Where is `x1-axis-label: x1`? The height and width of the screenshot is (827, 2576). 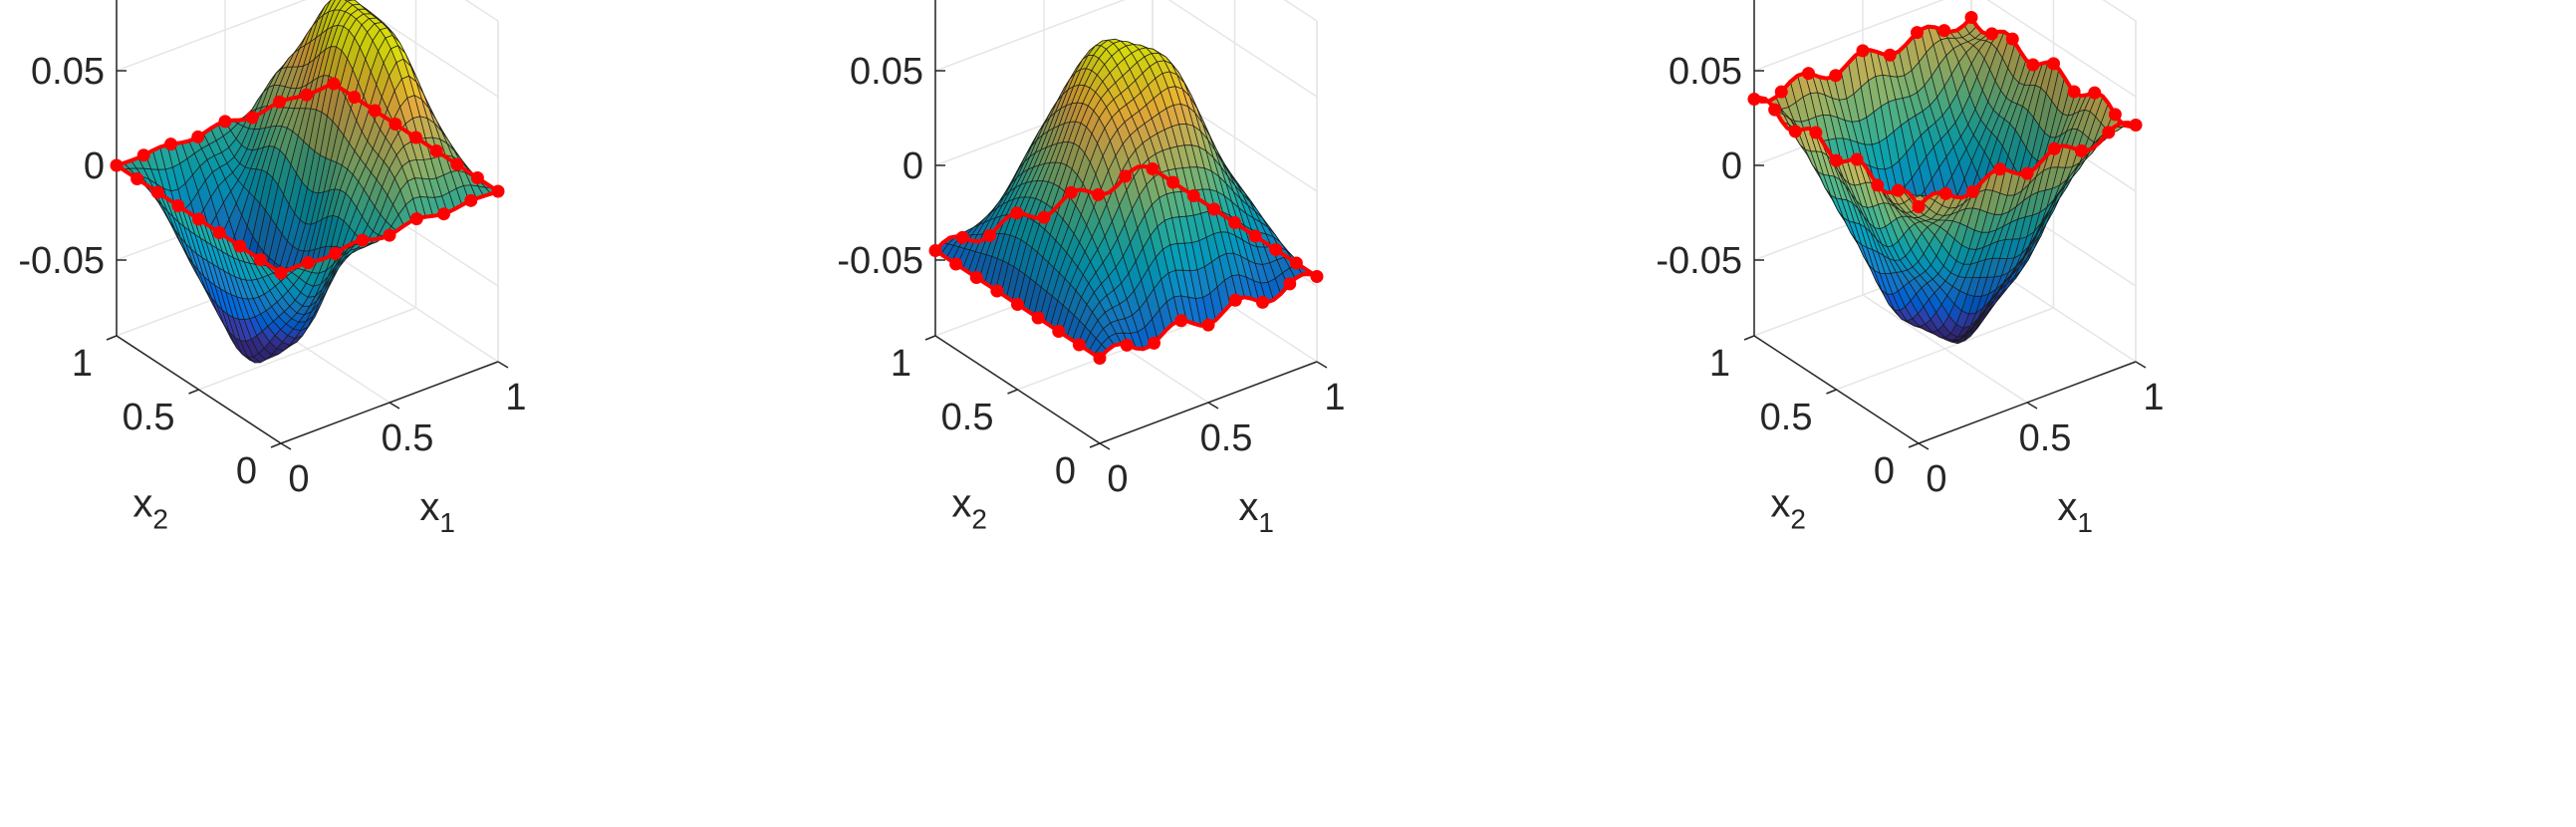 x1-axis-label: x1 is located at coordinates (2075, 512).